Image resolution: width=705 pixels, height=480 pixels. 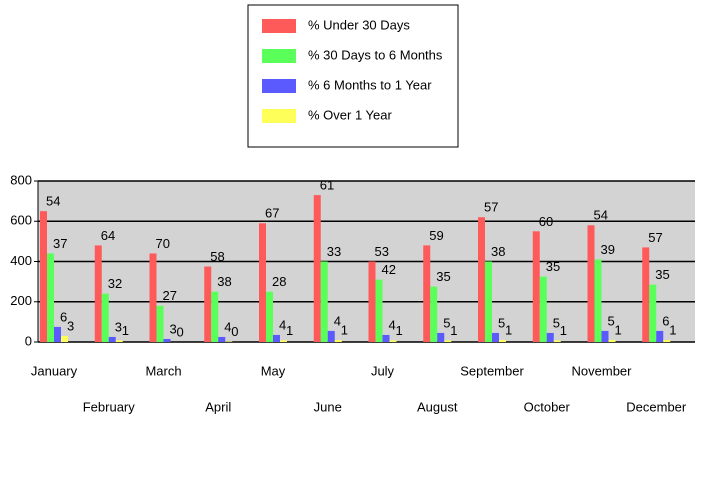 What do you see at coordinates (163, 243) in the screenshot?
I see `data-label: 70` at bounding box center [163, 243].